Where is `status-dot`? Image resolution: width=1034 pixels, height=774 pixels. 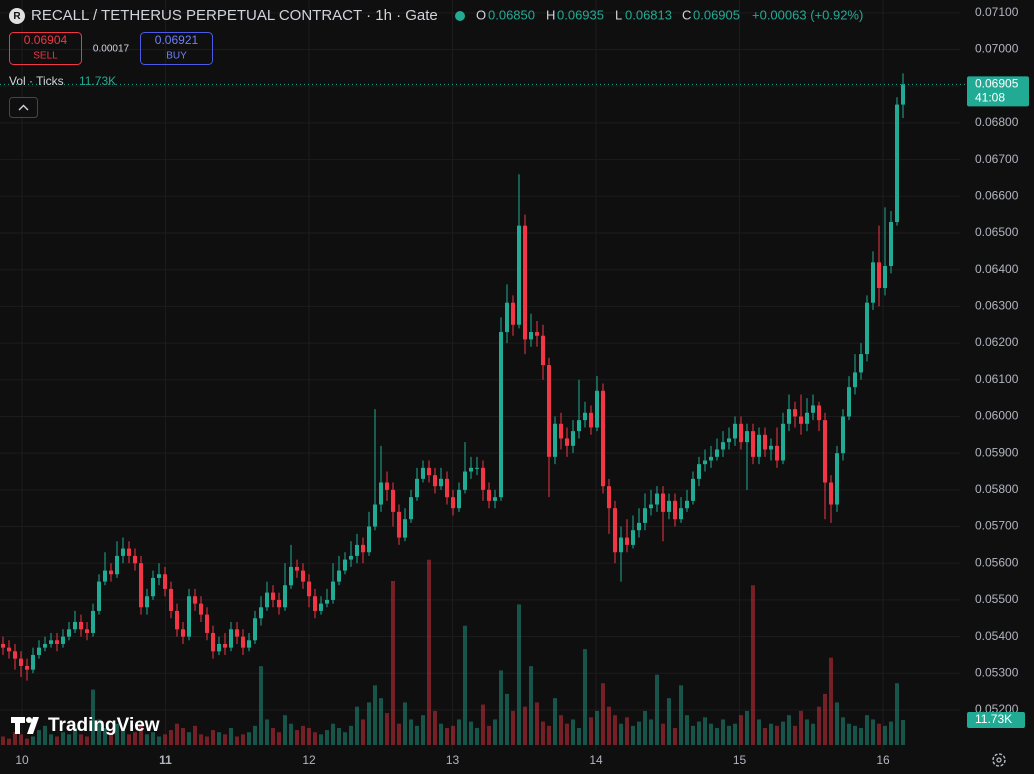
status-dot is located at coordinates (460, 16).